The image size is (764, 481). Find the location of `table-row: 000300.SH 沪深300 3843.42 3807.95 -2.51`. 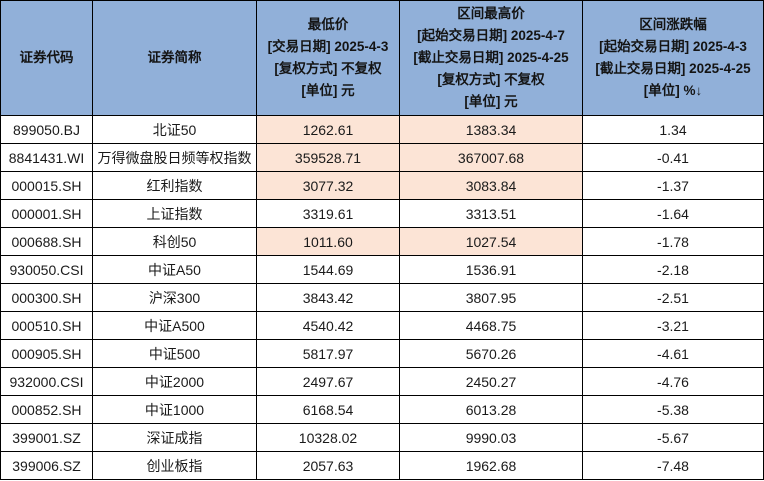

table-row: 000300.SH 沪深300 3843.42 3807.95 -2.51 is located at coordinates (382, 297).